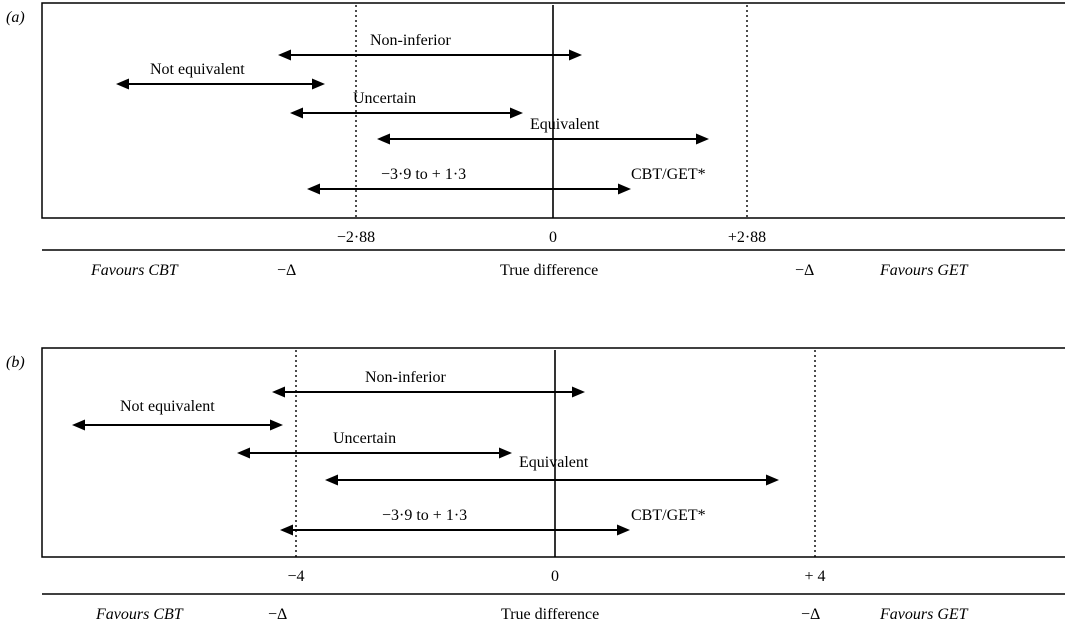 Image resolution: width=1065 pixels, height=628 pixels. What do you see at coordinates (286, 270) in the screenshot?
I see `panel-a-delta-left: −Δ` at bounding box center [286, 270].